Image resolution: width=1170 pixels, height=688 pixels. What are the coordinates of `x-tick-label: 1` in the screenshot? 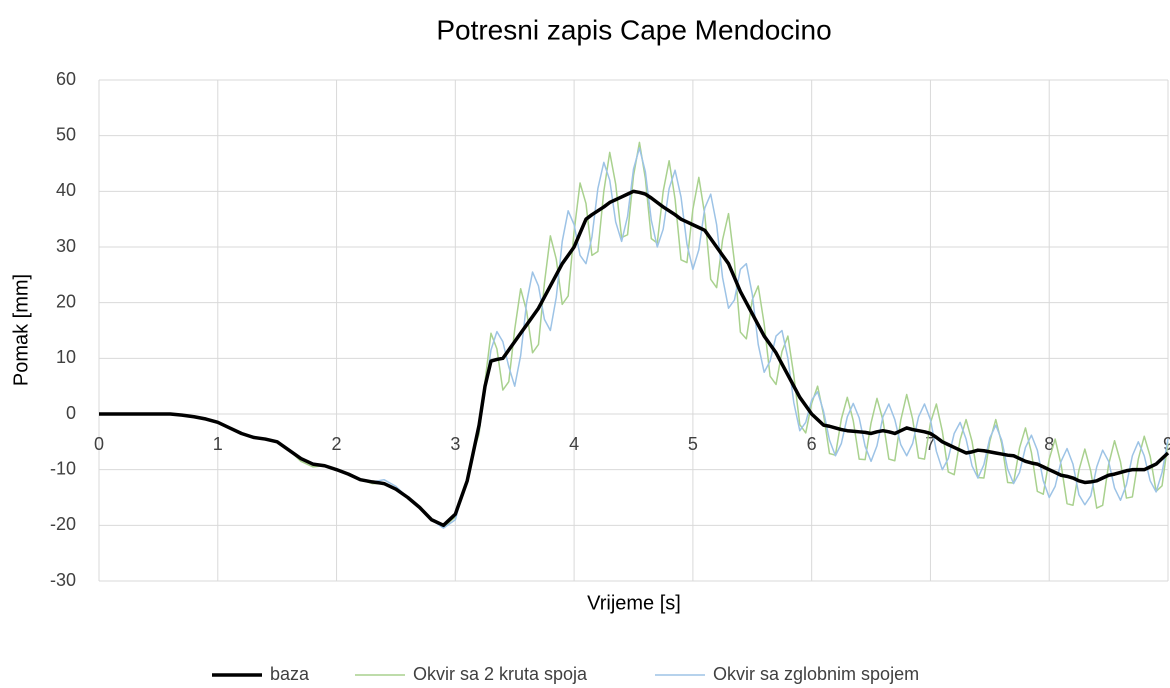 It's located at (218, 444).